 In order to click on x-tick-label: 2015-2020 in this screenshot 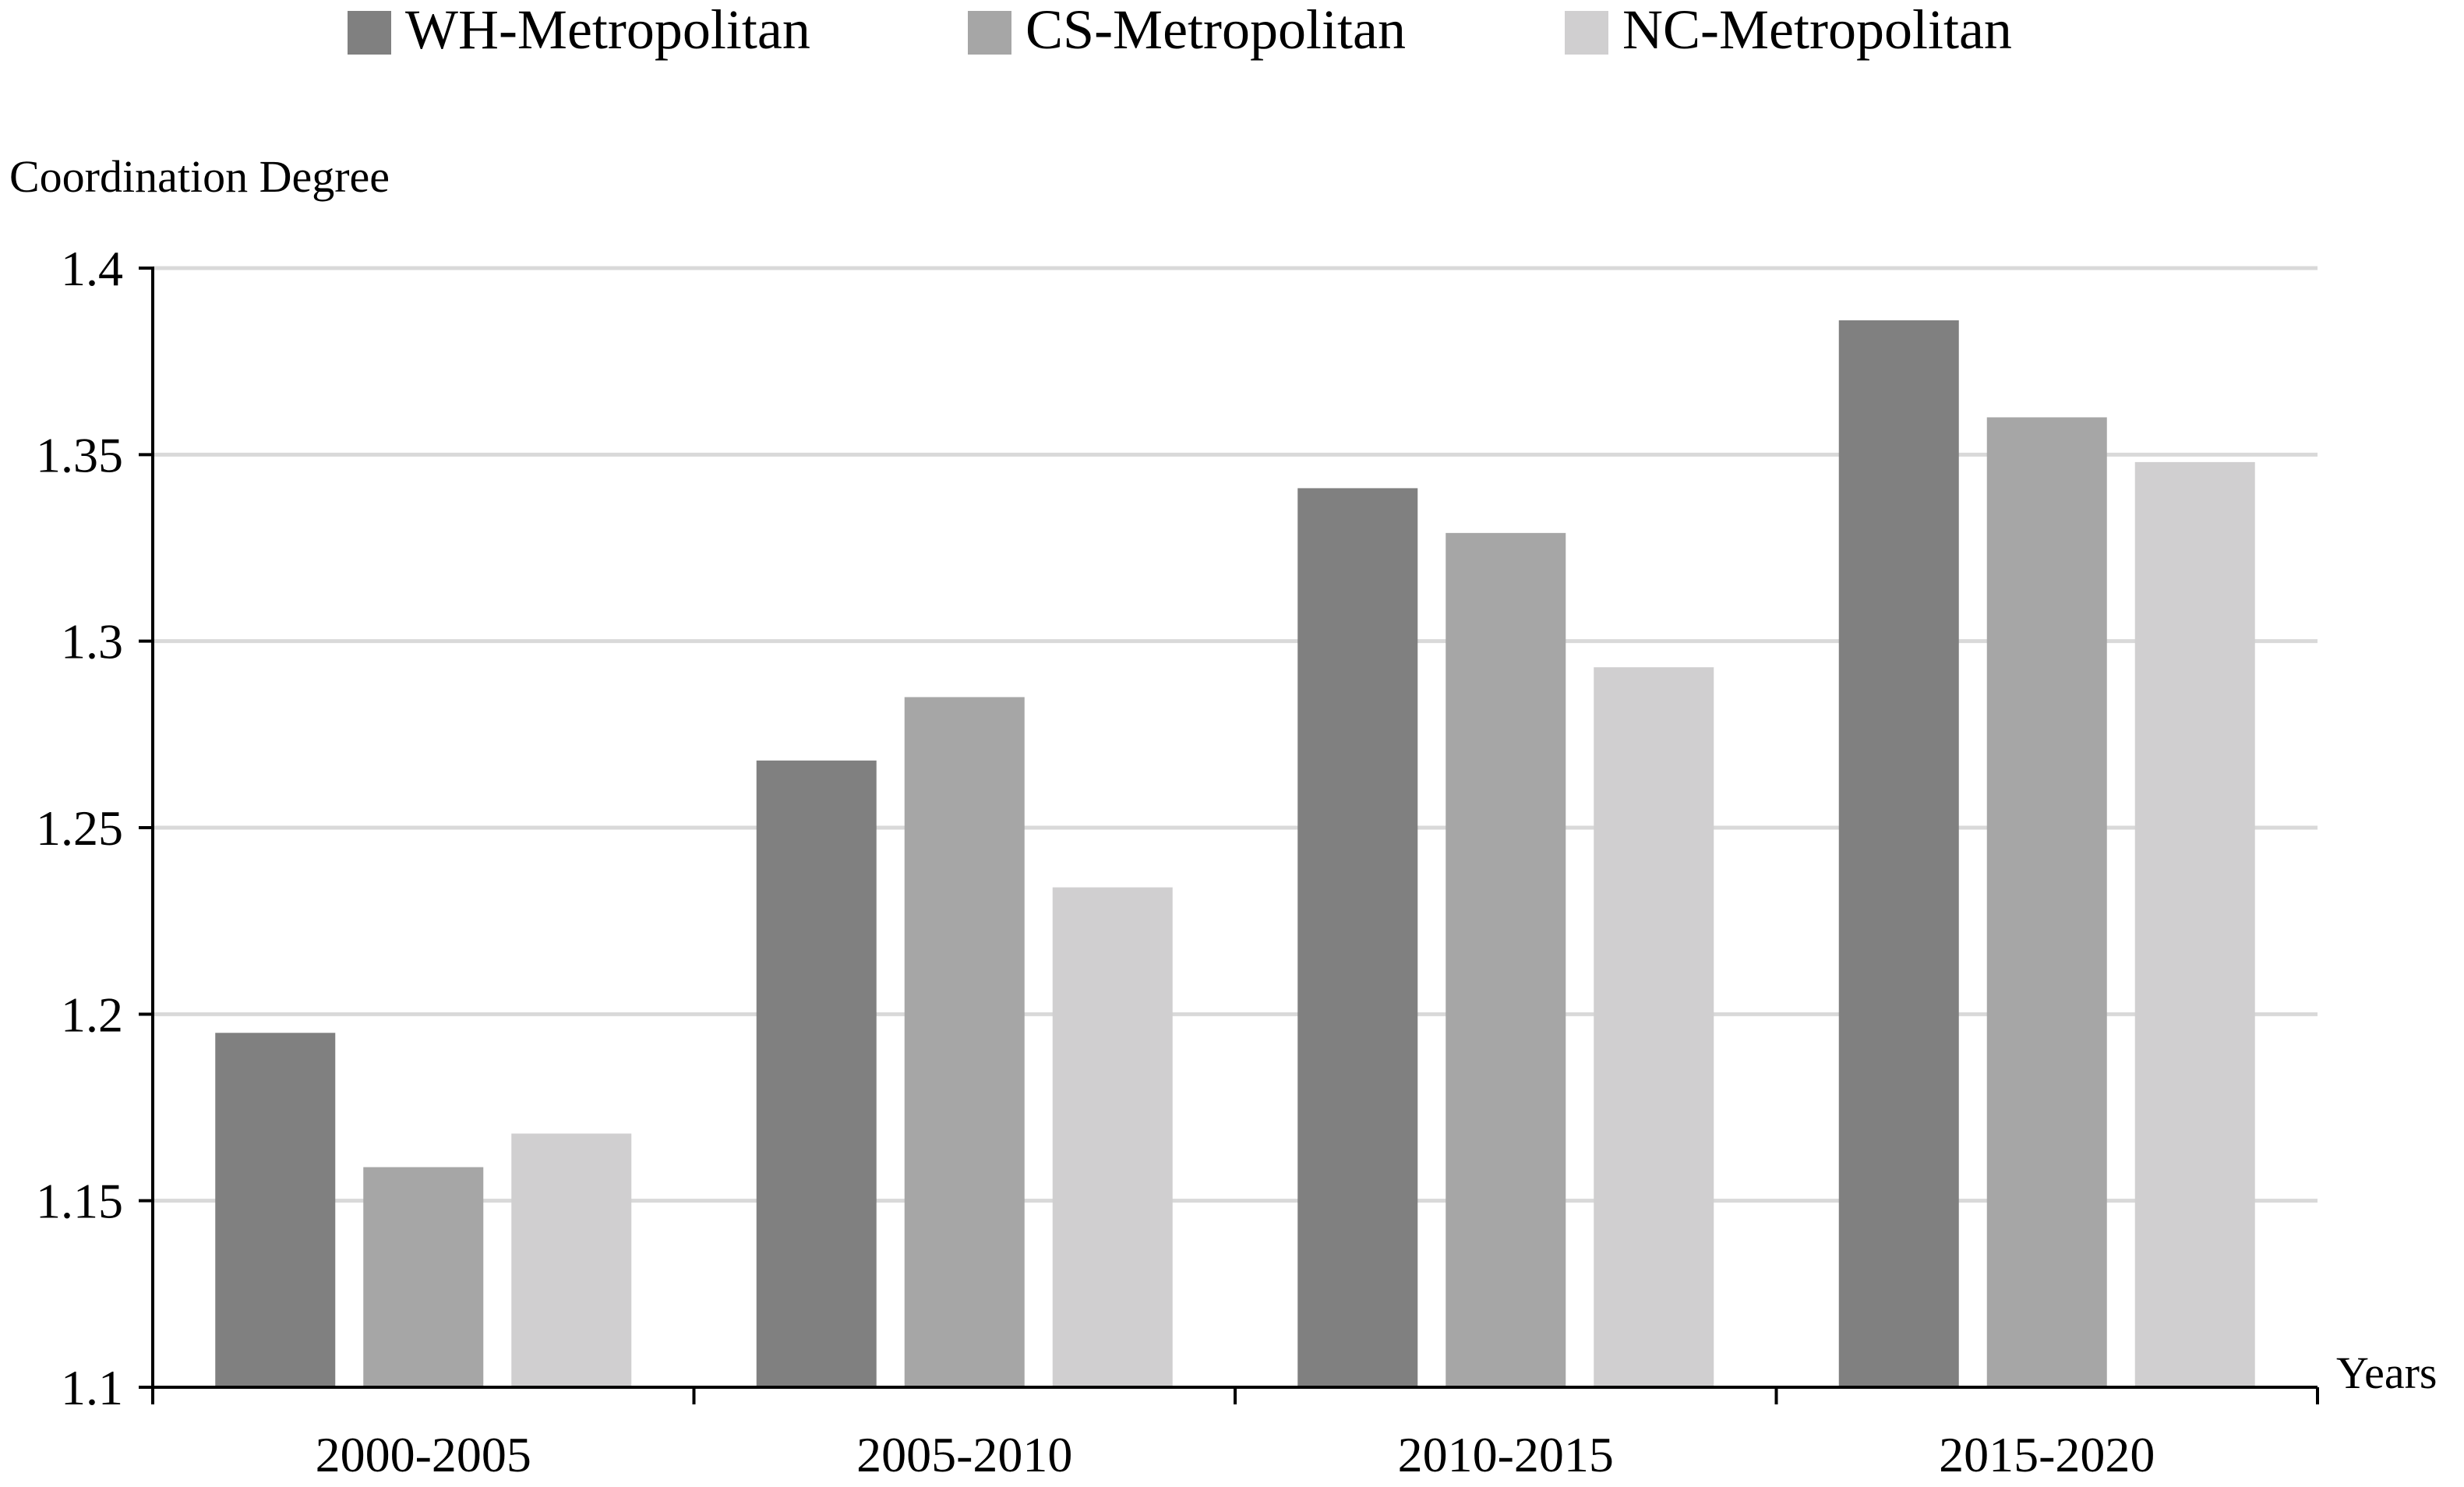, I will do `click(2047, 1454)`.